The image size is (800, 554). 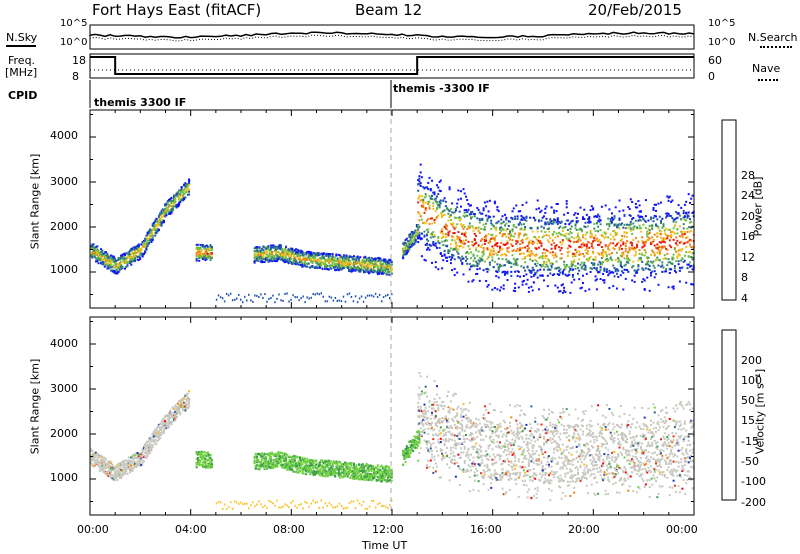 I want to click on cpid-segment-1: themis 3300 IF, so click(x=140, y=102).